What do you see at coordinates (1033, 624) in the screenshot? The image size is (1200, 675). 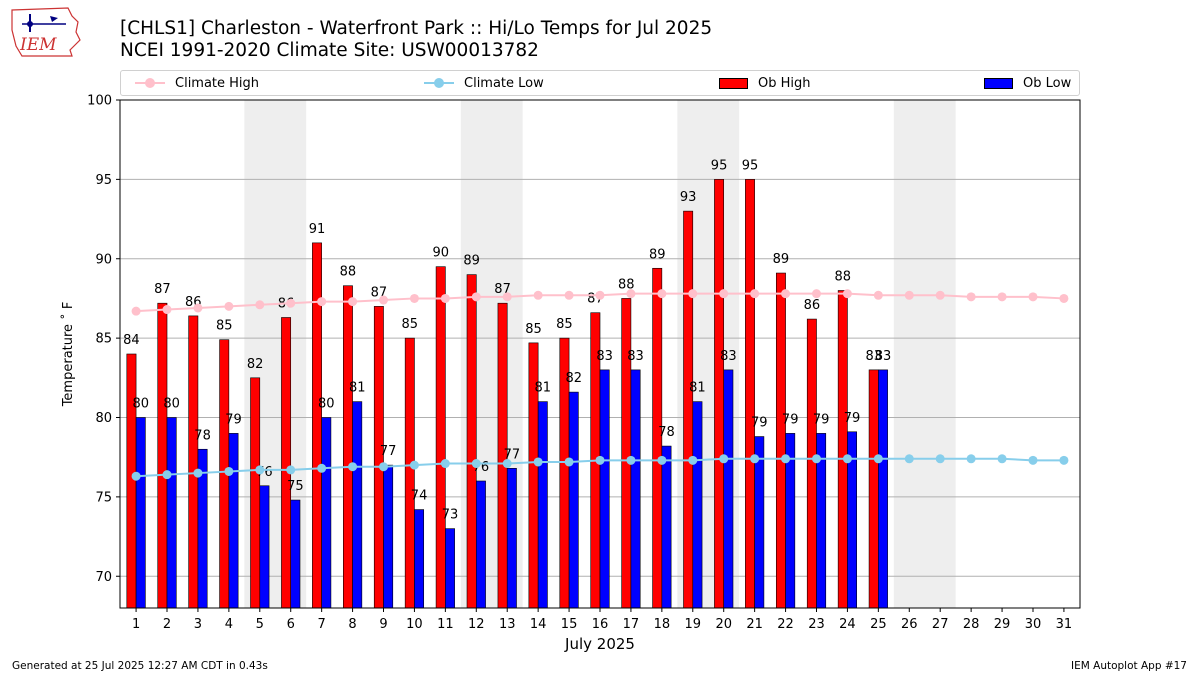 I see `x-tick-label: 30` at bounding box center [1033, 624].